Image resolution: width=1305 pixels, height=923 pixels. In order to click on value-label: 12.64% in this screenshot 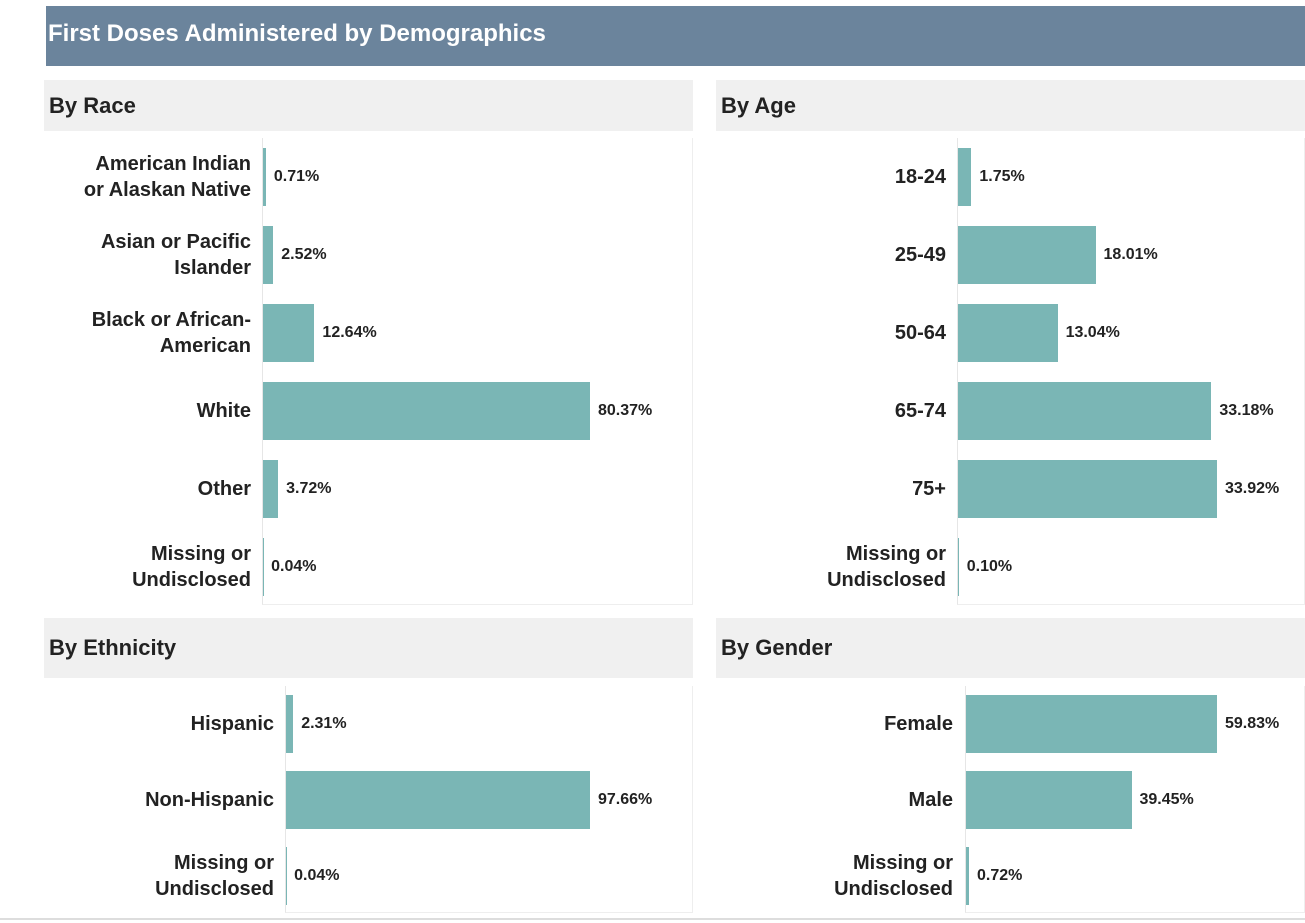, I will do `click(349, 332)`.